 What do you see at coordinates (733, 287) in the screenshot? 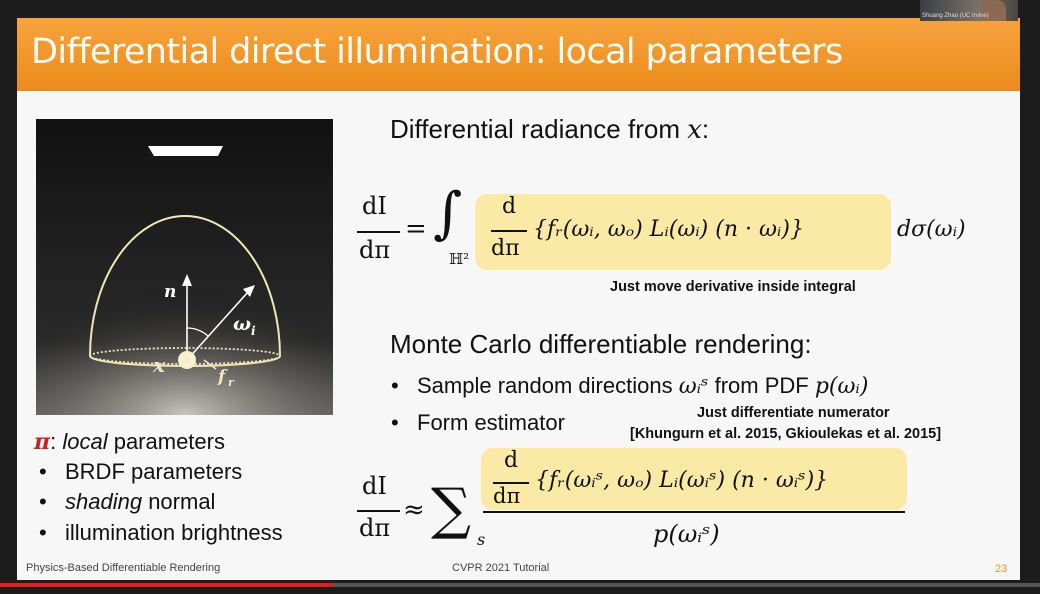
I see `radiance-note: Just move derivative inside integral` at bounding box center [733, 287].